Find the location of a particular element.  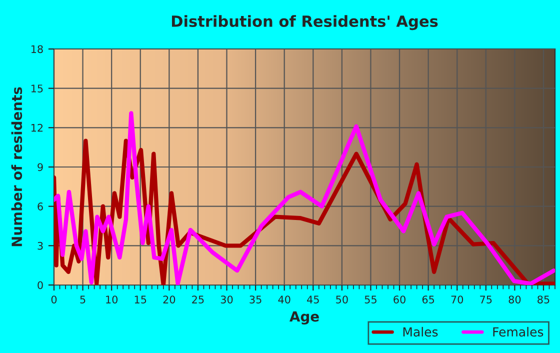

x-tick-label: 40 is located at coordinates (284, 300).